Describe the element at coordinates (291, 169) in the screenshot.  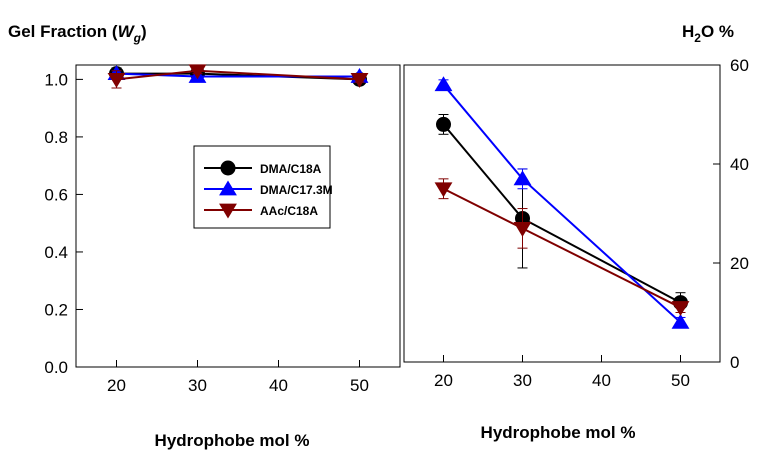
I see `legend-label: DMA/C18A` at that location.